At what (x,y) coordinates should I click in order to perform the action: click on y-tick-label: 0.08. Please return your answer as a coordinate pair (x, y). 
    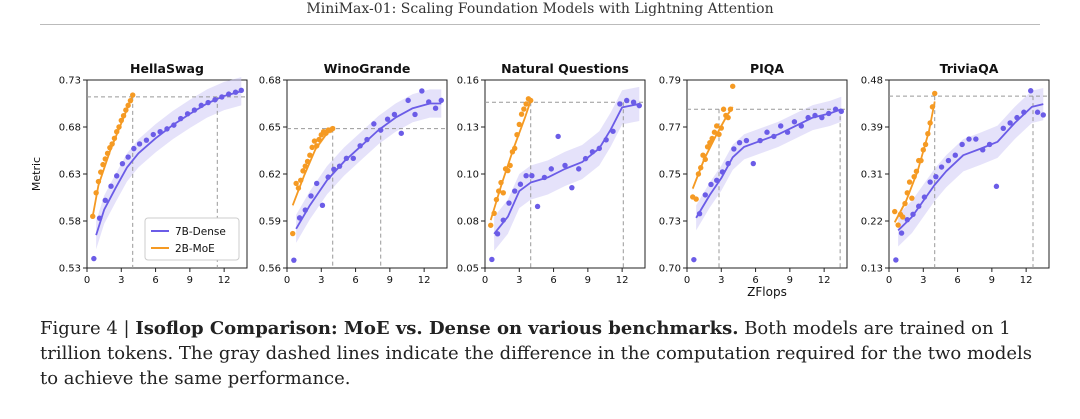
    Looking at the image, I should click on (468, 222).